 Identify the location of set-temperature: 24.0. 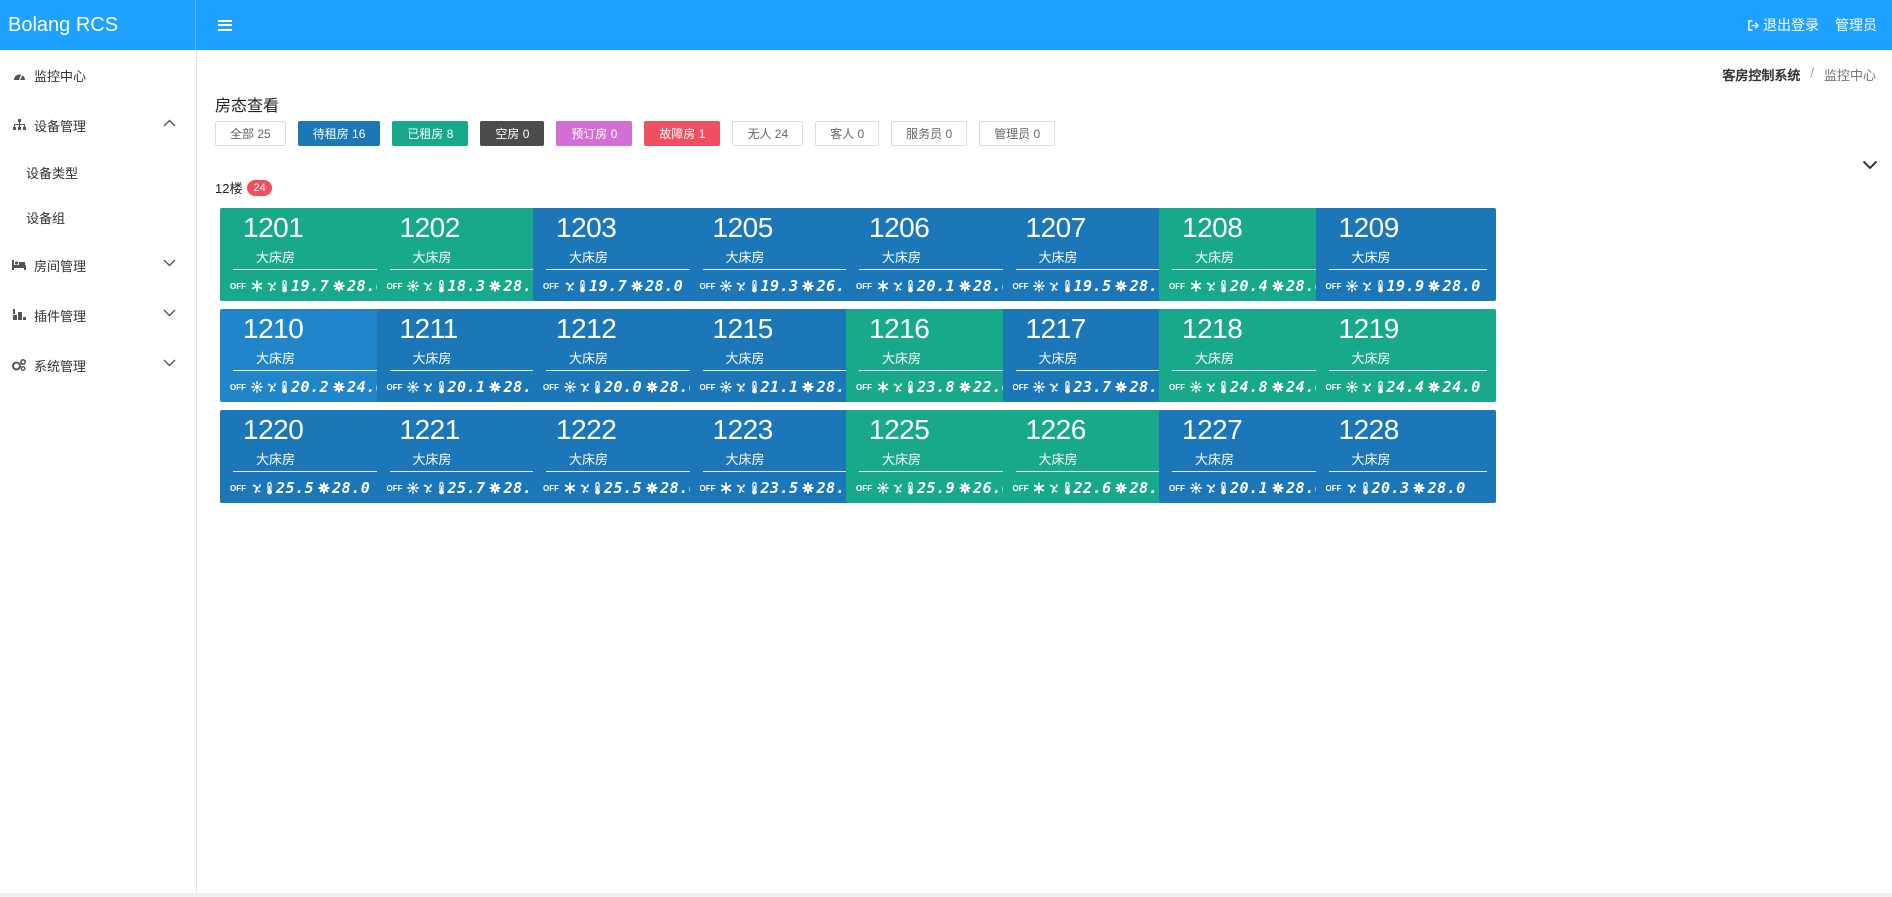
(1461, 387).